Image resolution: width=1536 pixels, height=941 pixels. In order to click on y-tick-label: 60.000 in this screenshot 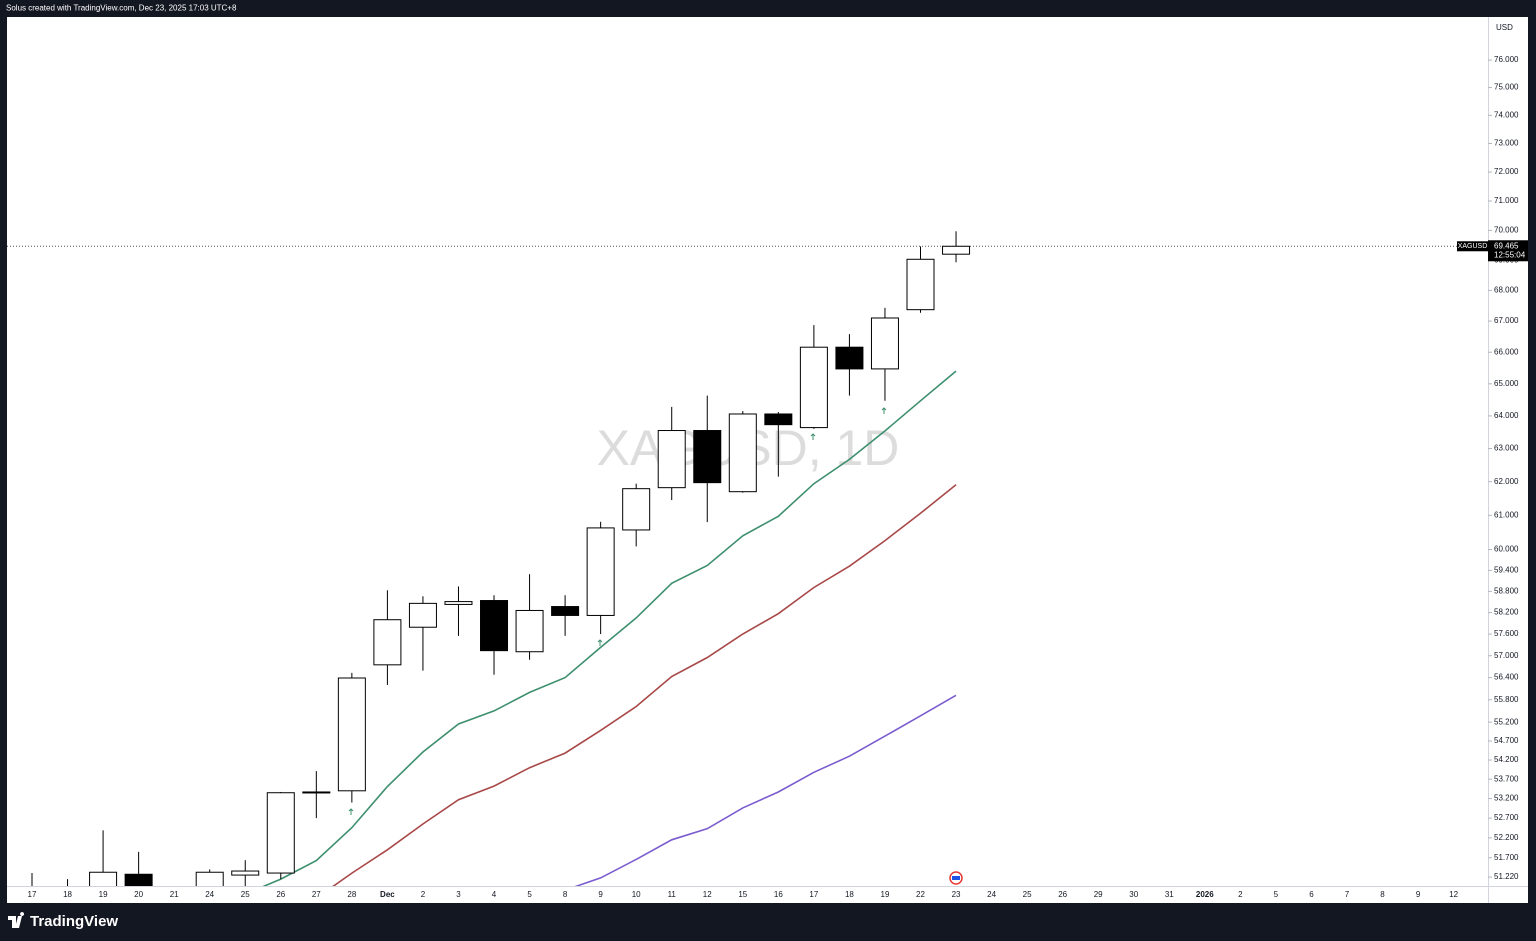, I will do `click(1506, 549)`.